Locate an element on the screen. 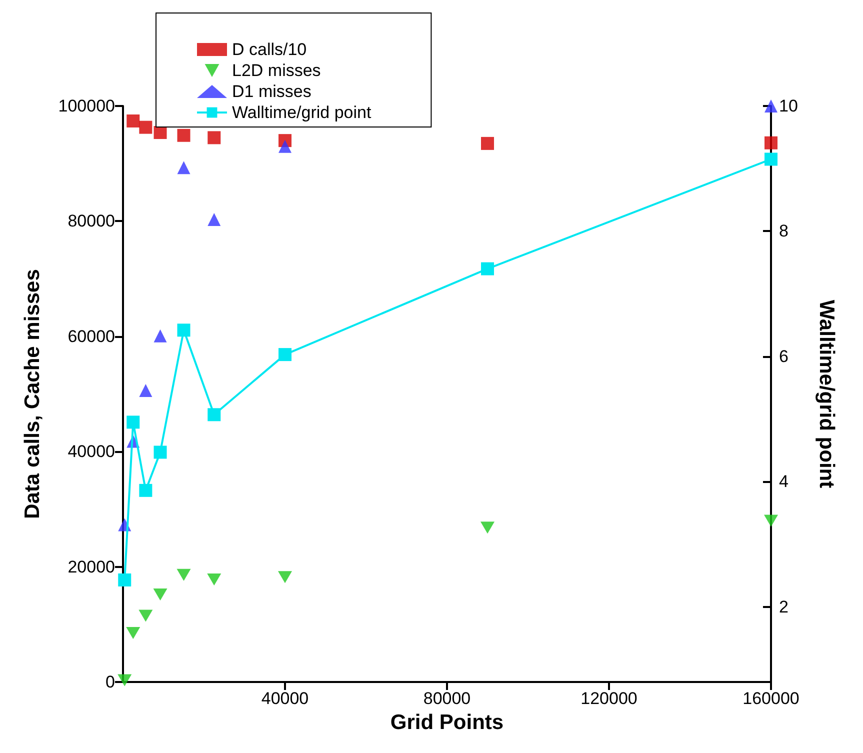 The width and height of the screenshot is (863, 753). x-tick-label: 40000 is located at coordinates (285, 698).